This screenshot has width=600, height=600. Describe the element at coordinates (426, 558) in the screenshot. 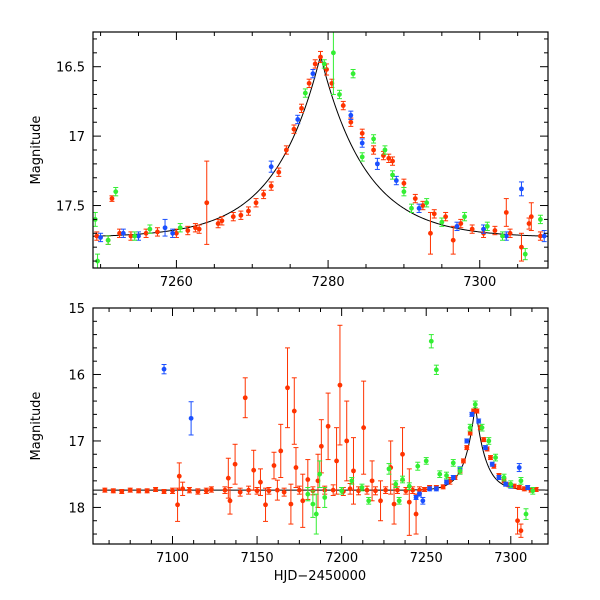

I see `bottom-x-tick-label: 7250` at that location.